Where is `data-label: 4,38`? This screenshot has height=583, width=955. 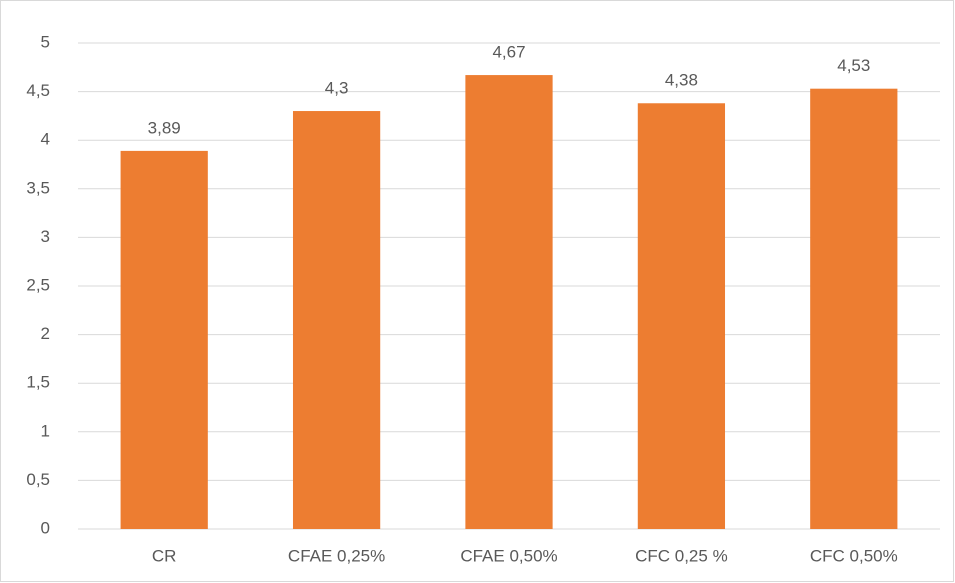
data-label: 4,38 is located at coordinates (681, 80).